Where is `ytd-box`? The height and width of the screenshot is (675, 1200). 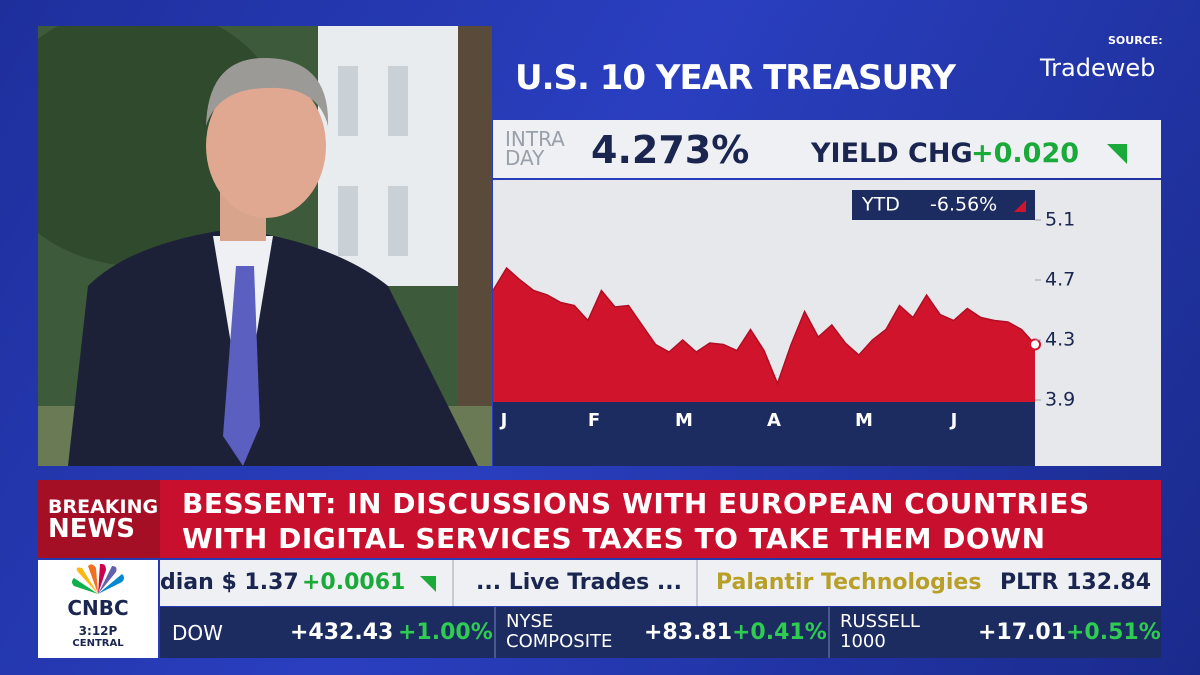 ytd-box is located at coordinates (943, 205).